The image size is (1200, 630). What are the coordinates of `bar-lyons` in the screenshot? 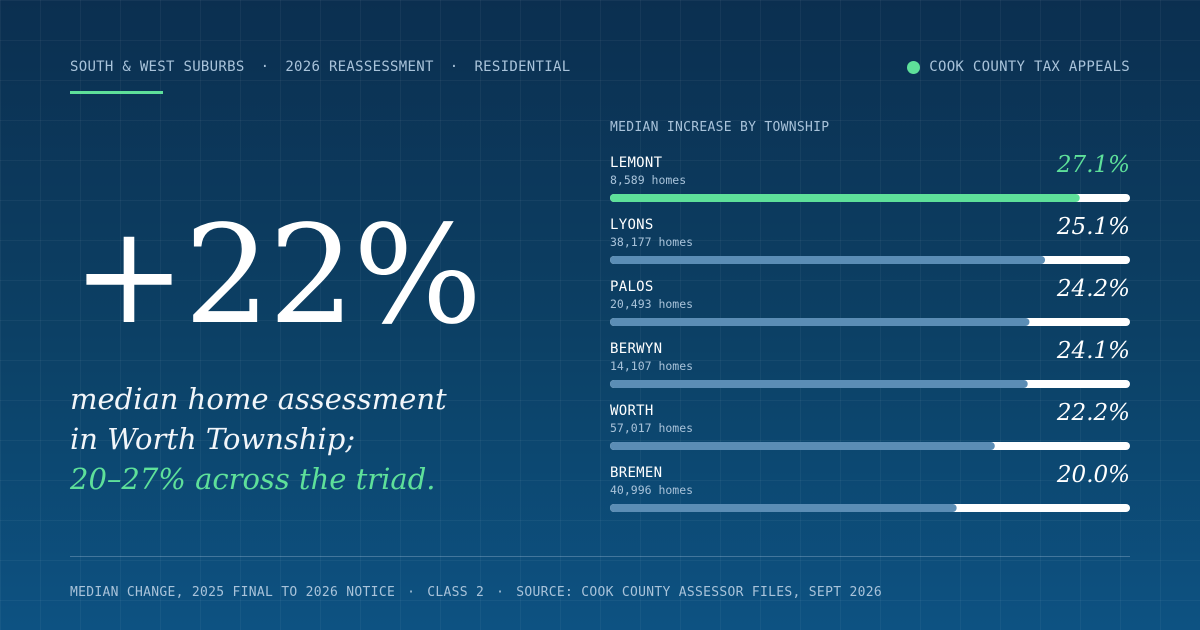 It's located at (828, 260).